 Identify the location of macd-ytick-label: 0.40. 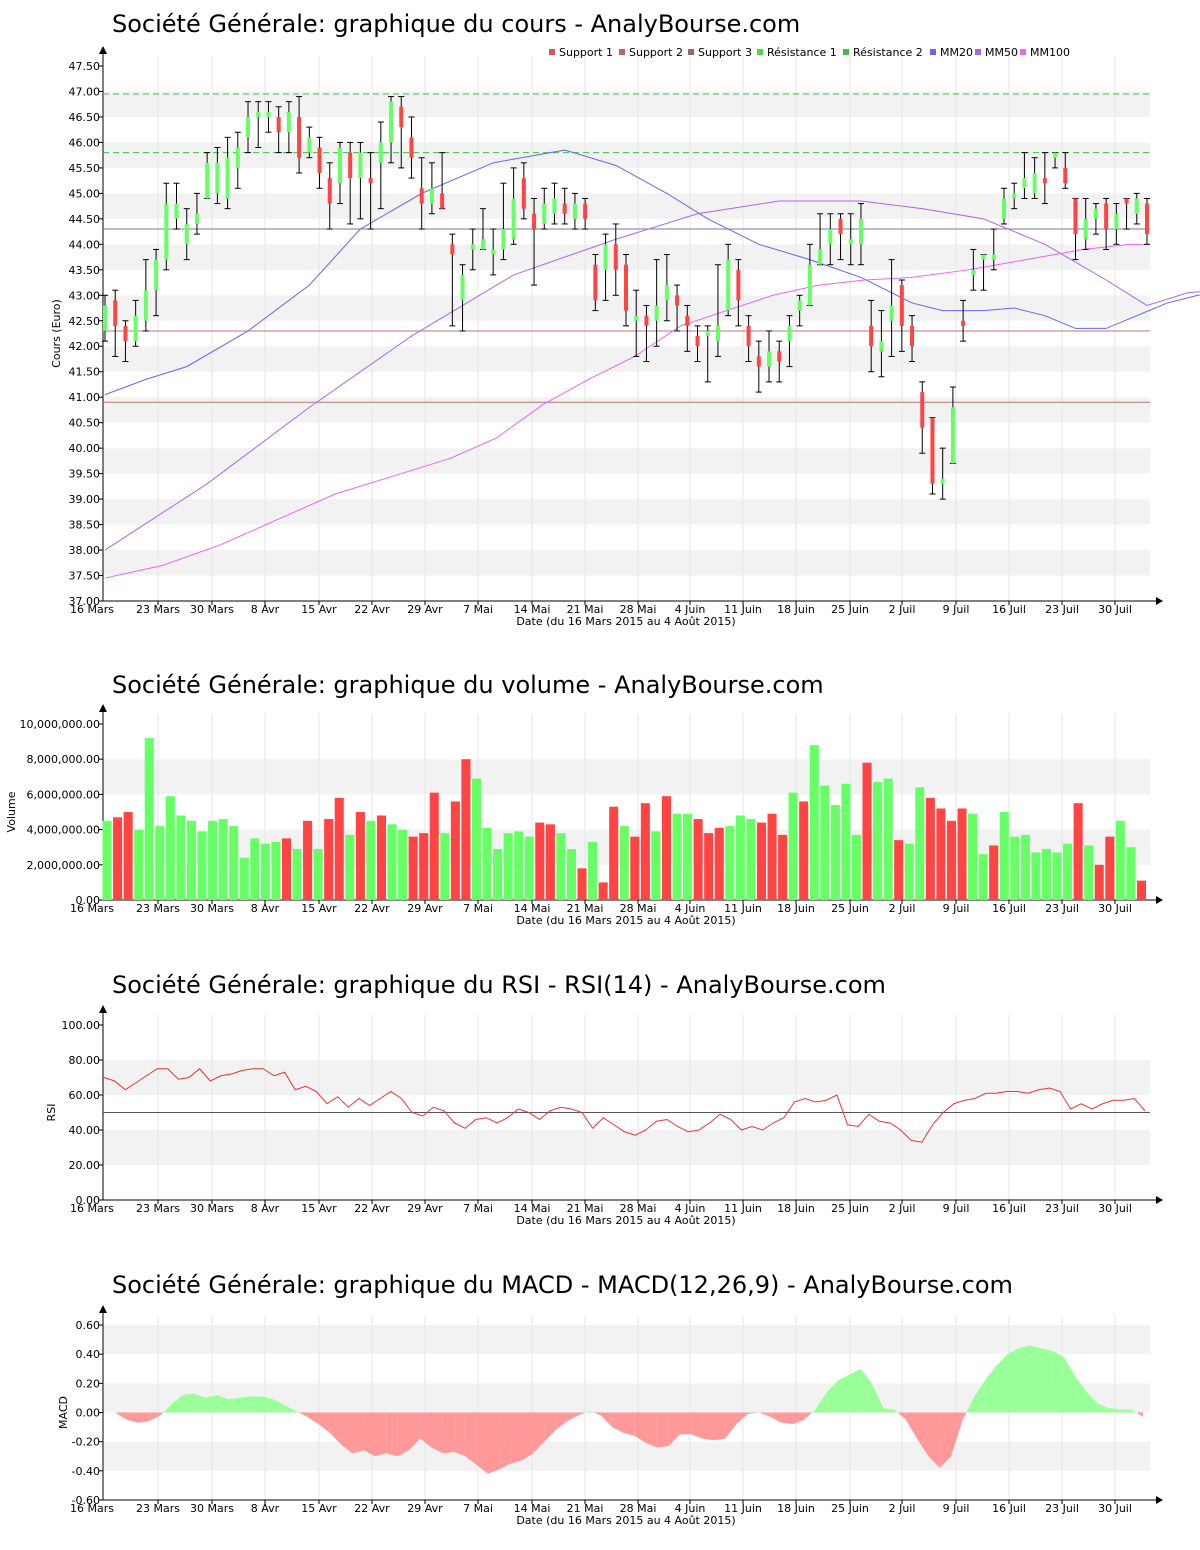
(88, 1354).